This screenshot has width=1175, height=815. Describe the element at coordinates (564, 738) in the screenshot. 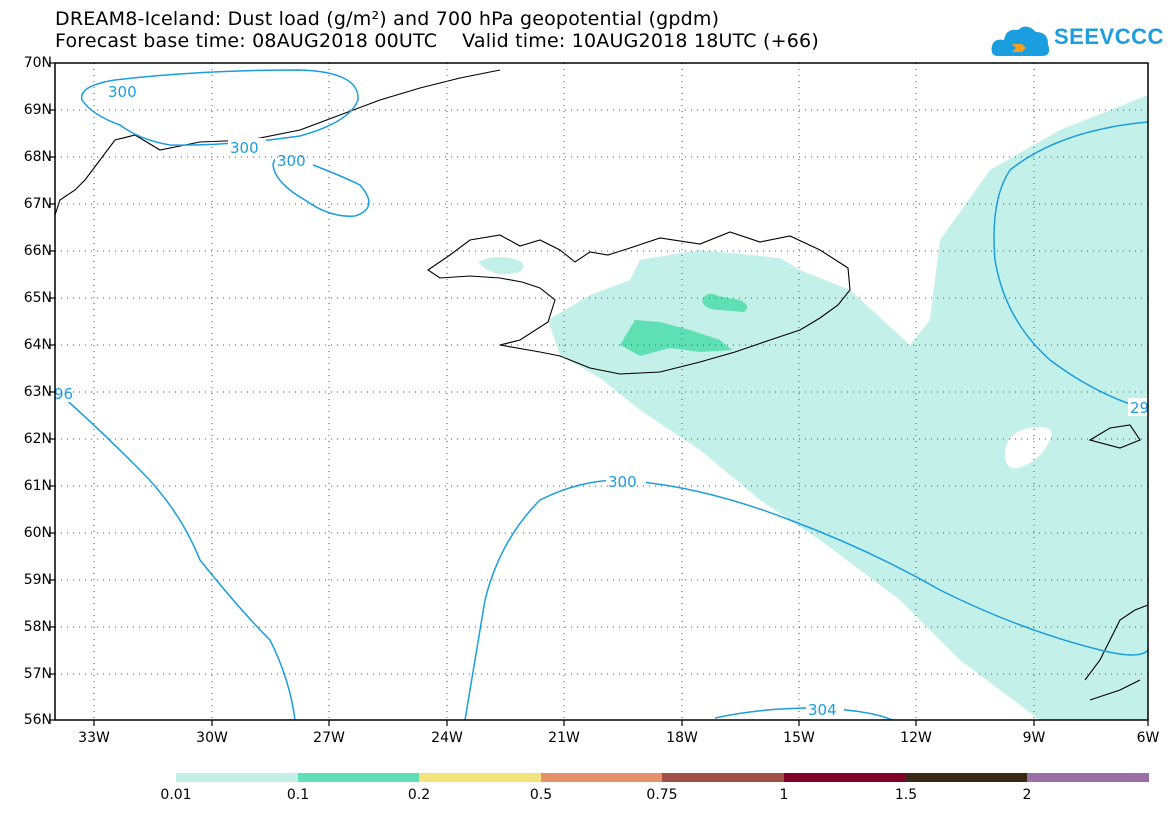

I see `lon-label: 21W` at that location.